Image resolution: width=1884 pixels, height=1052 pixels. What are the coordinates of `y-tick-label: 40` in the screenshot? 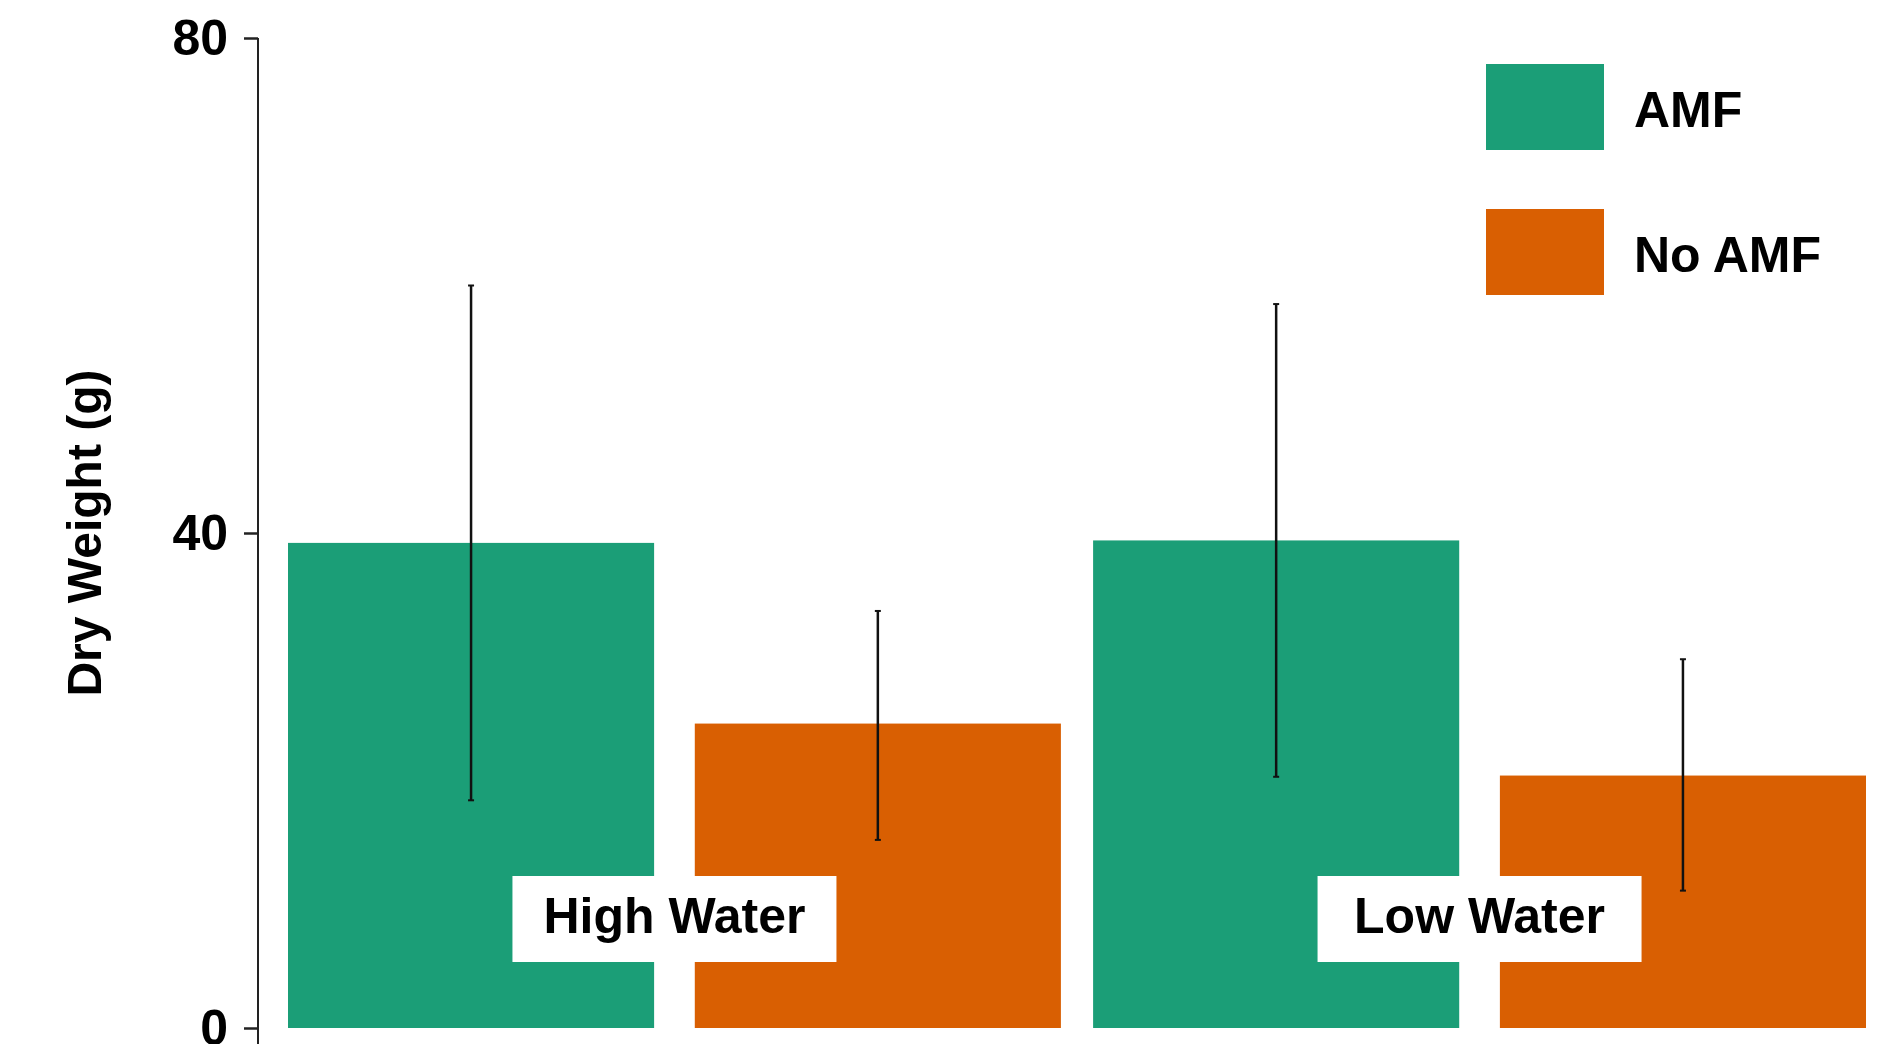 It's located at (200, 532).